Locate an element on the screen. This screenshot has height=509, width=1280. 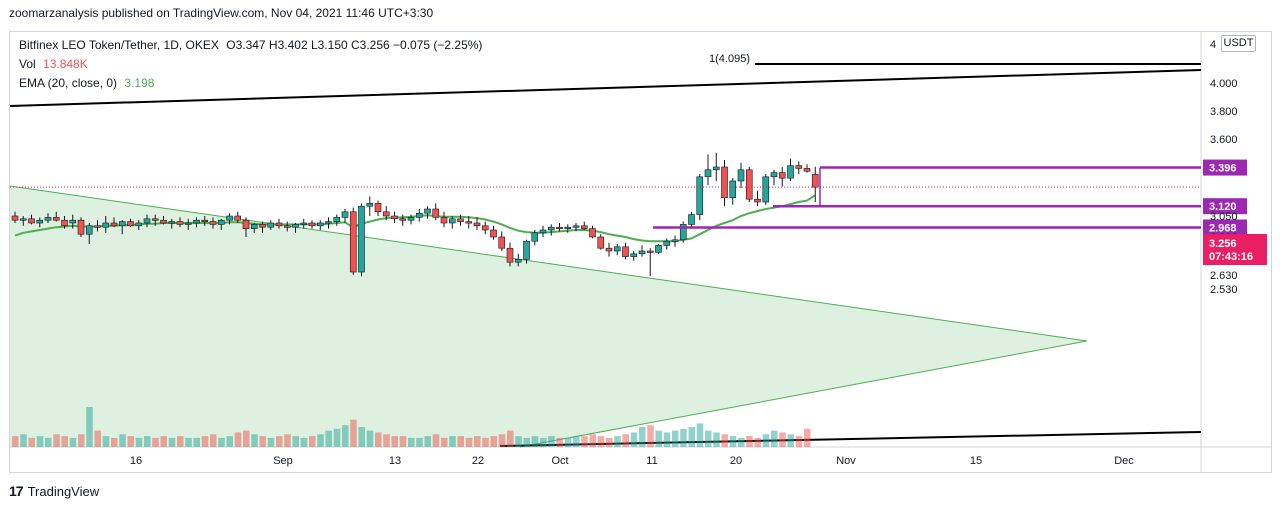
volume-row: Vol 13.848K is located at coordinates (250, 64).